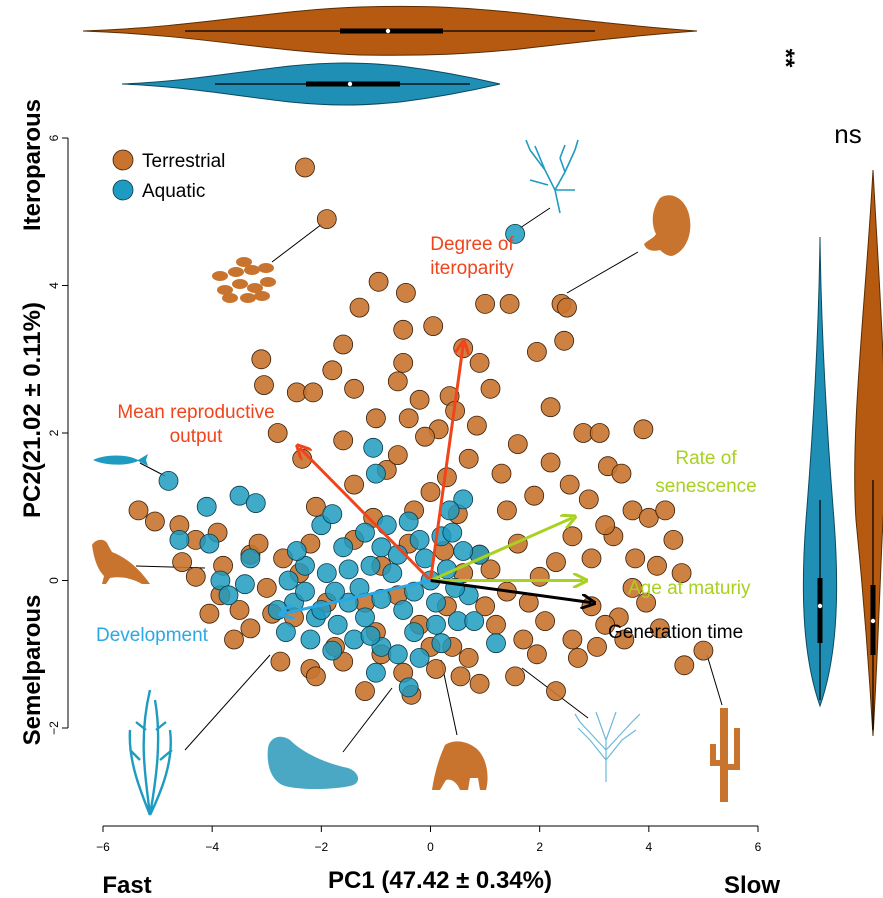  Describe the element at coordinates (120, 460) in the screenshot. I see `fish-icon` at that location.